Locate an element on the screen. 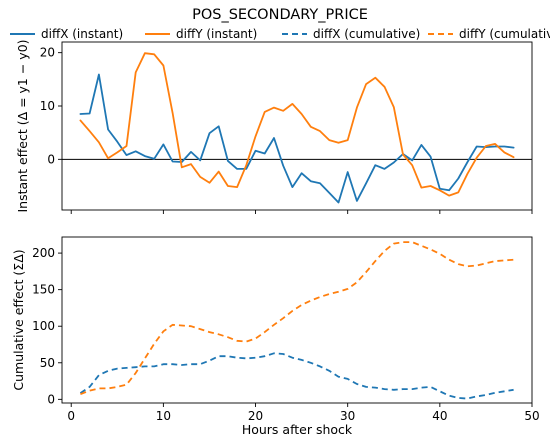 Image resolution: width=550 pixels, height=443 pixels. legend-item: diffY (cumulative) is located at coordinates (489, 34).